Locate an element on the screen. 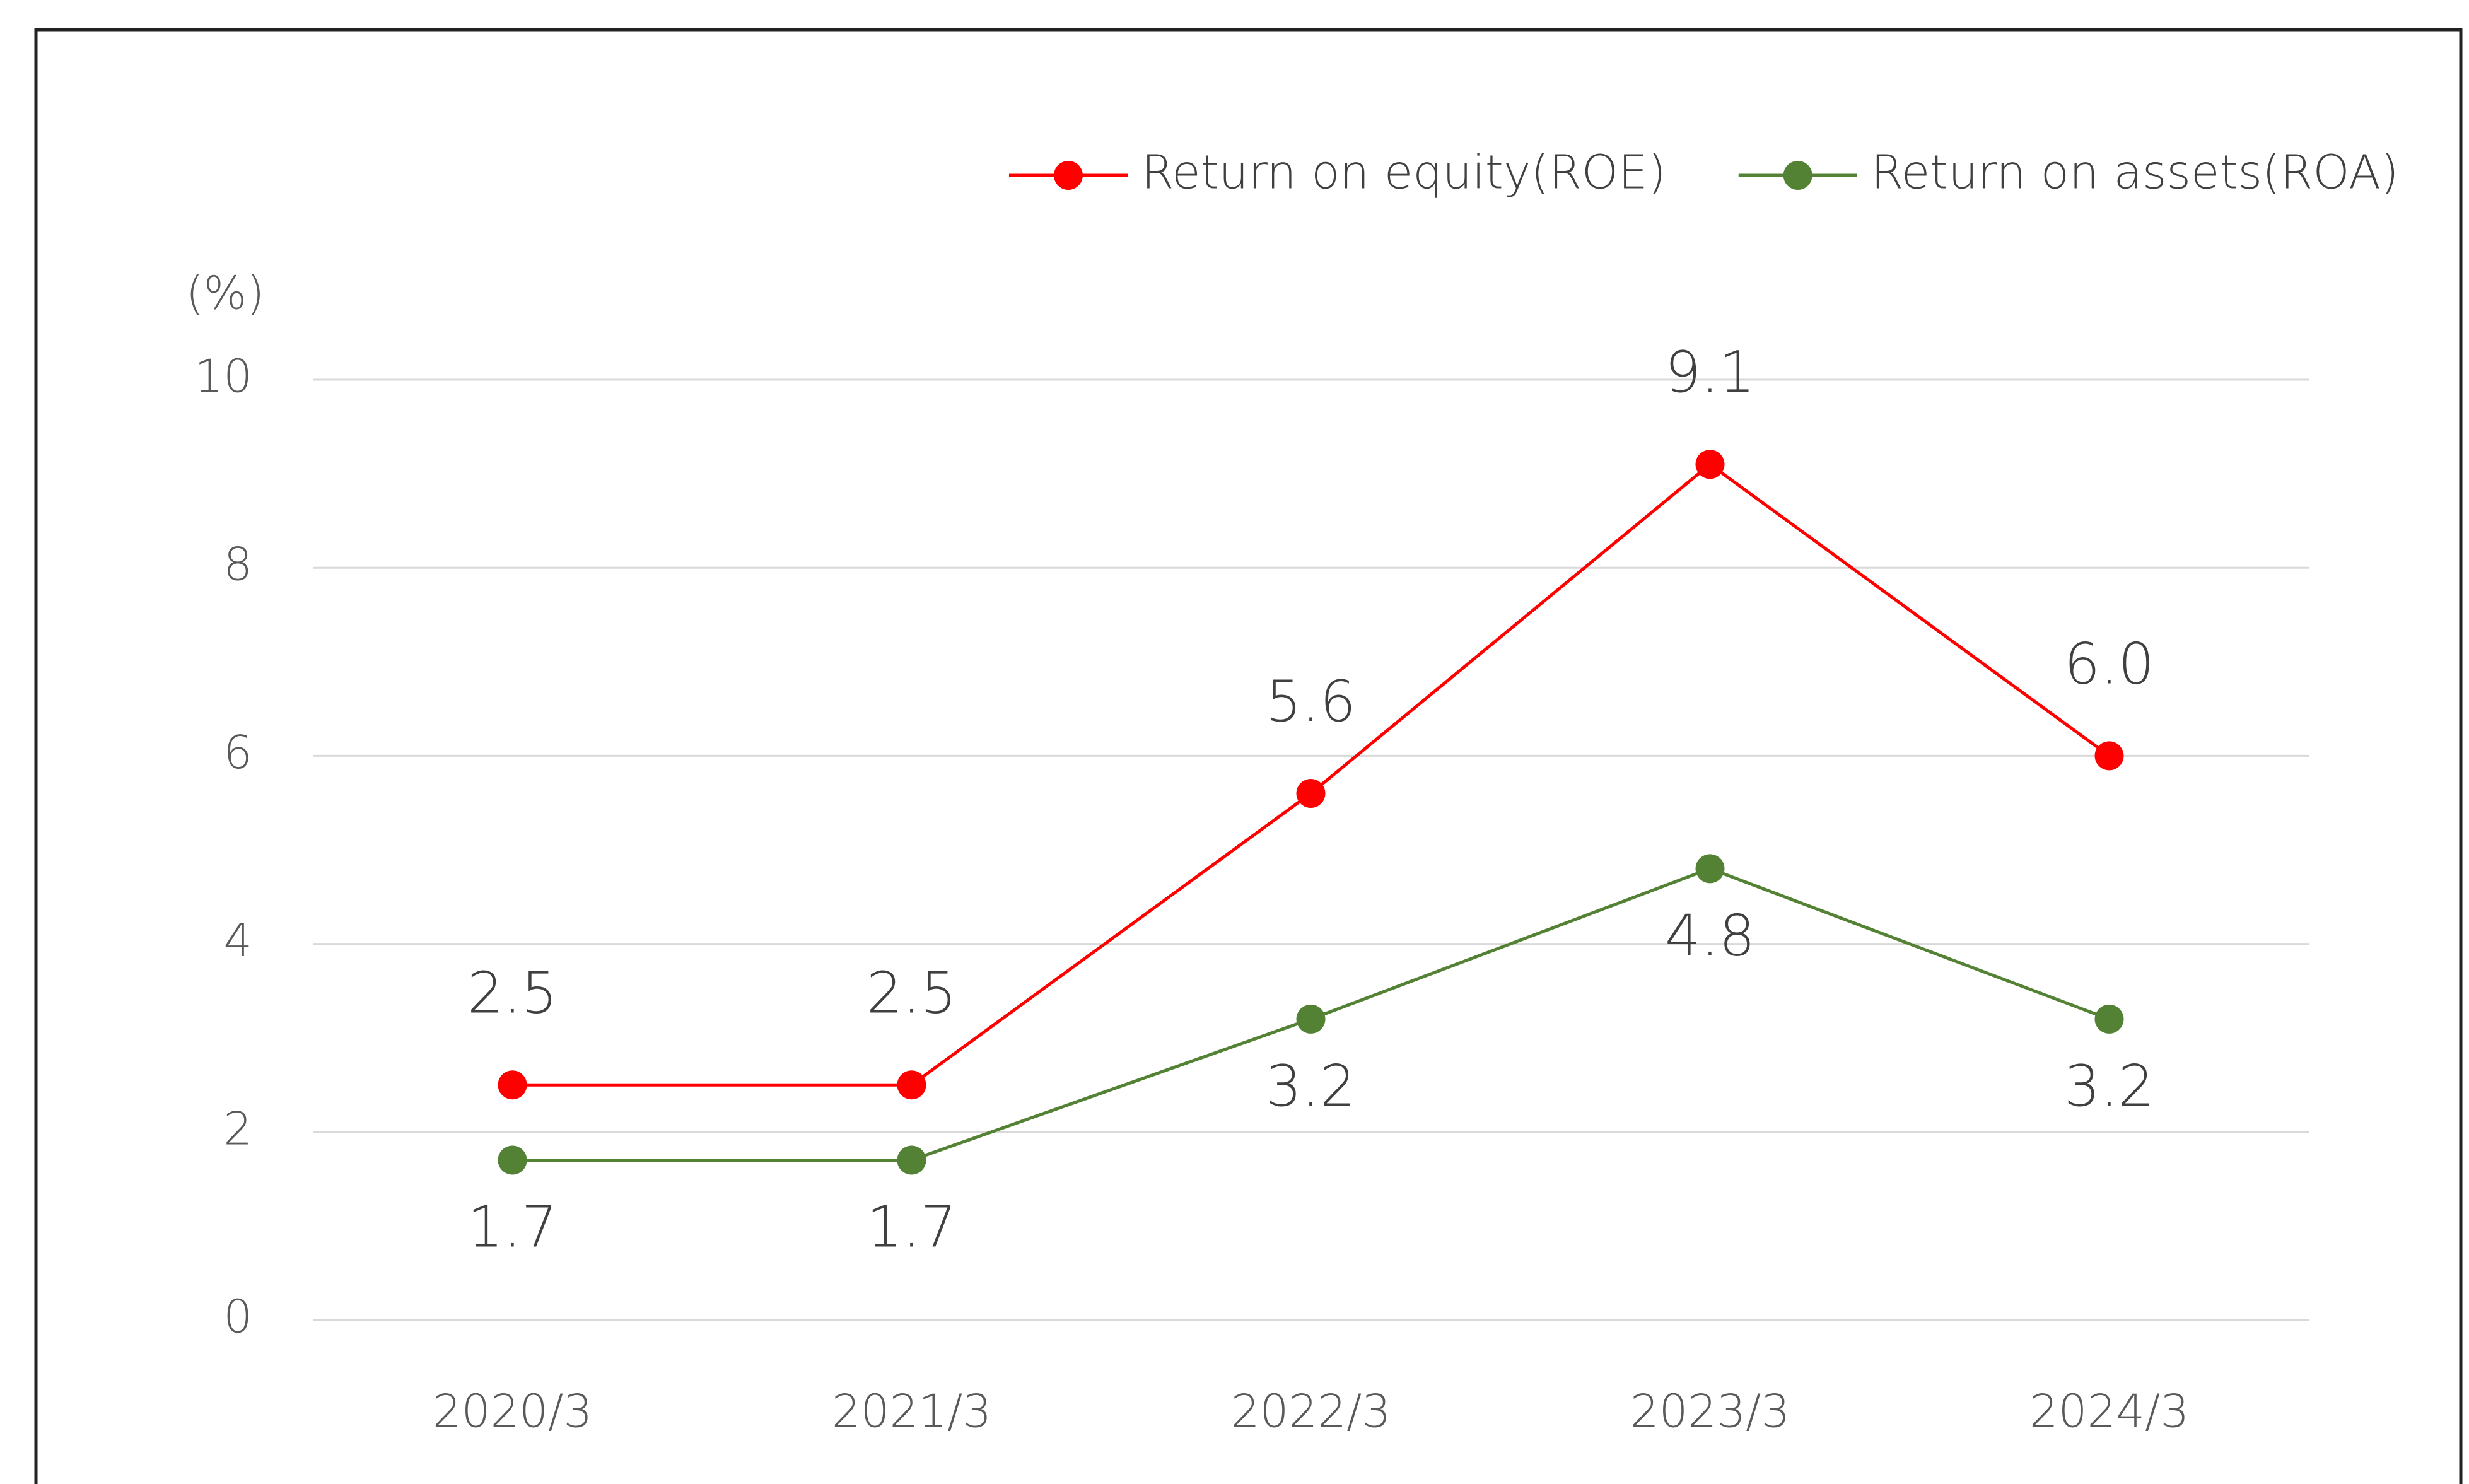 This screenshot has width=2469, height=1484. y-tick-label: 4 is located at coordinates (237, 940).